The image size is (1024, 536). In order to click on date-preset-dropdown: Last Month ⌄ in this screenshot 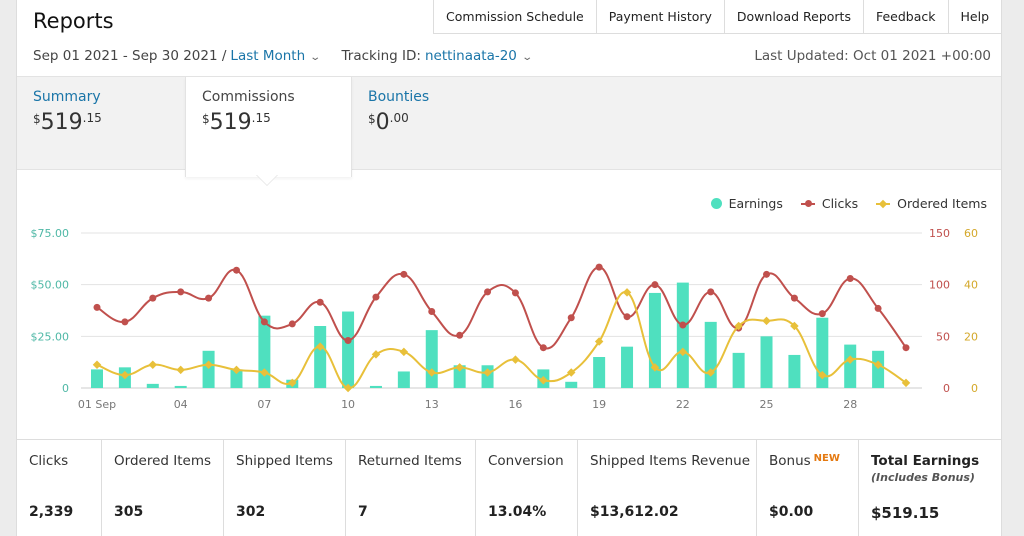, I will do `click(275, 56)`.